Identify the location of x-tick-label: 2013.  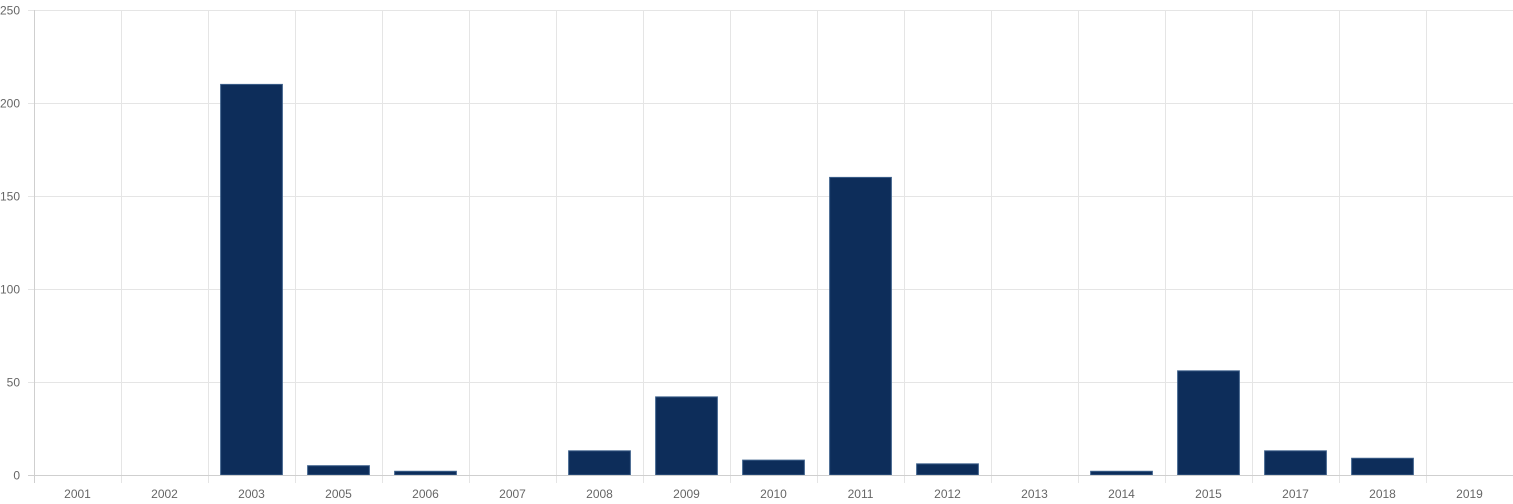
(1034, 494).